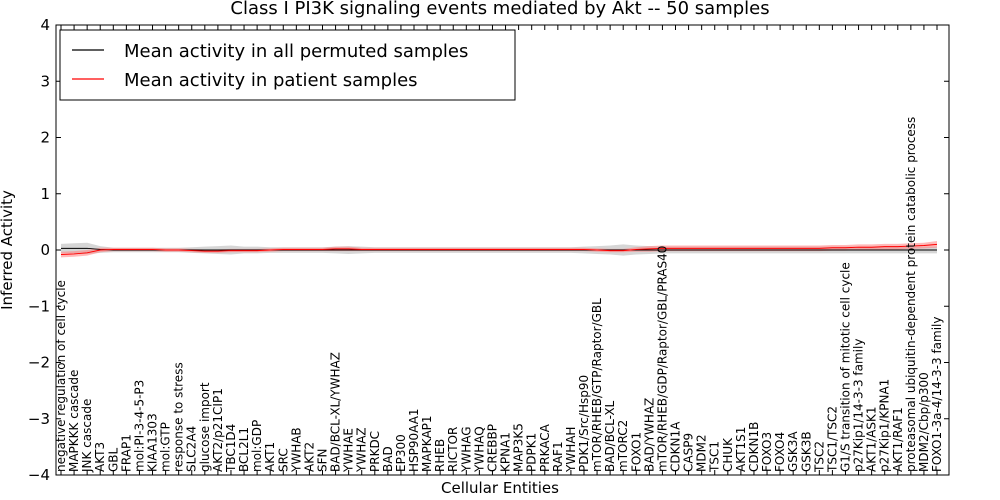 The width and height of the screenshot is (1000, 500). I want to click on category-label: CASP9, so click(689, 452).